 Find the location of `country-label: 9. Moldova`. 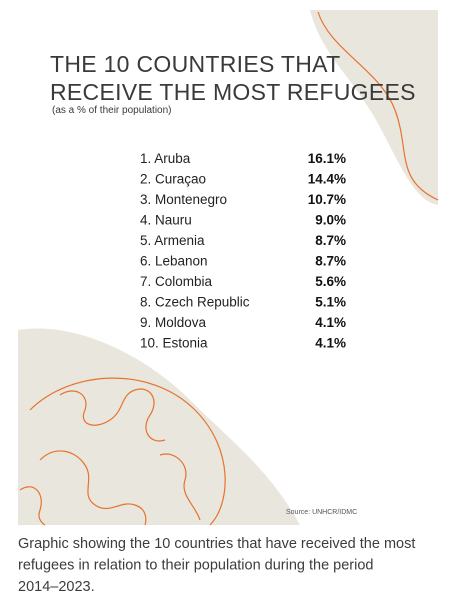

country-label: 9. Moldova is located at coordinates (173, 322).